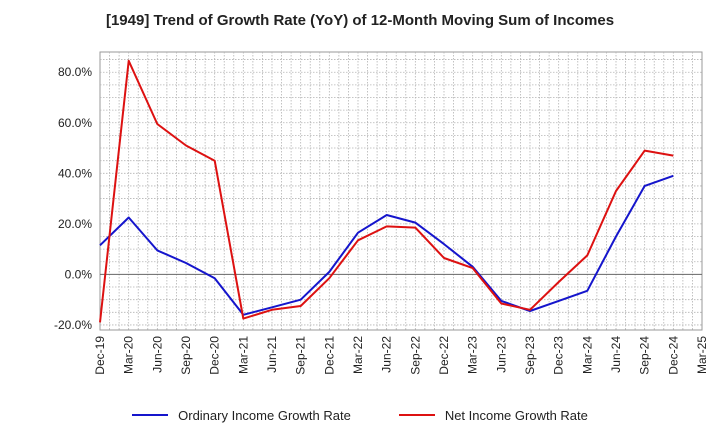 The height and width of the screenshot is (440, 720). Describe the element at coordinates (587, 355) in the screenshot. I see `x-tick-label: Mar-24` at that location.